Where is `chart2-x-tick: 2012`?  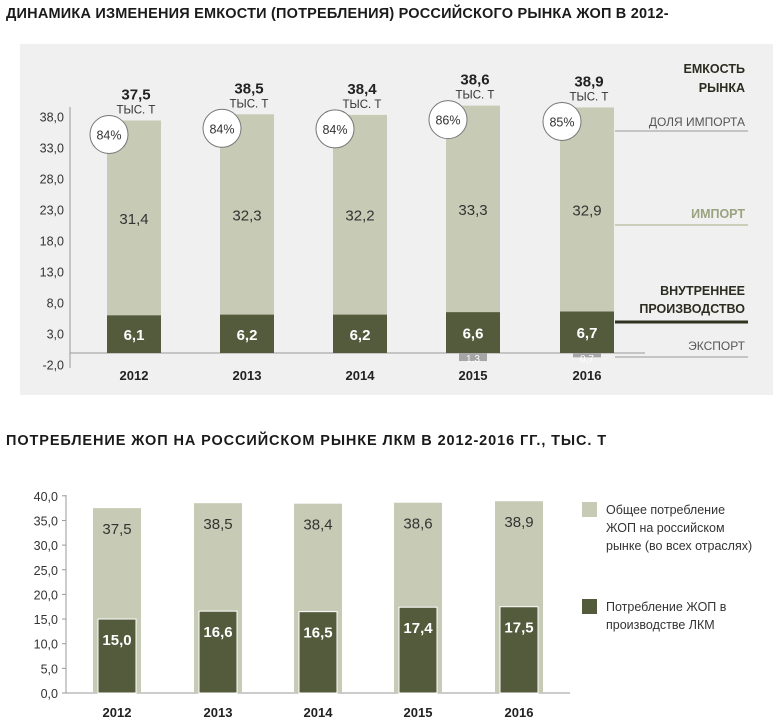
chart2-x-tick: 2012 is located at coordinates (117, 712).